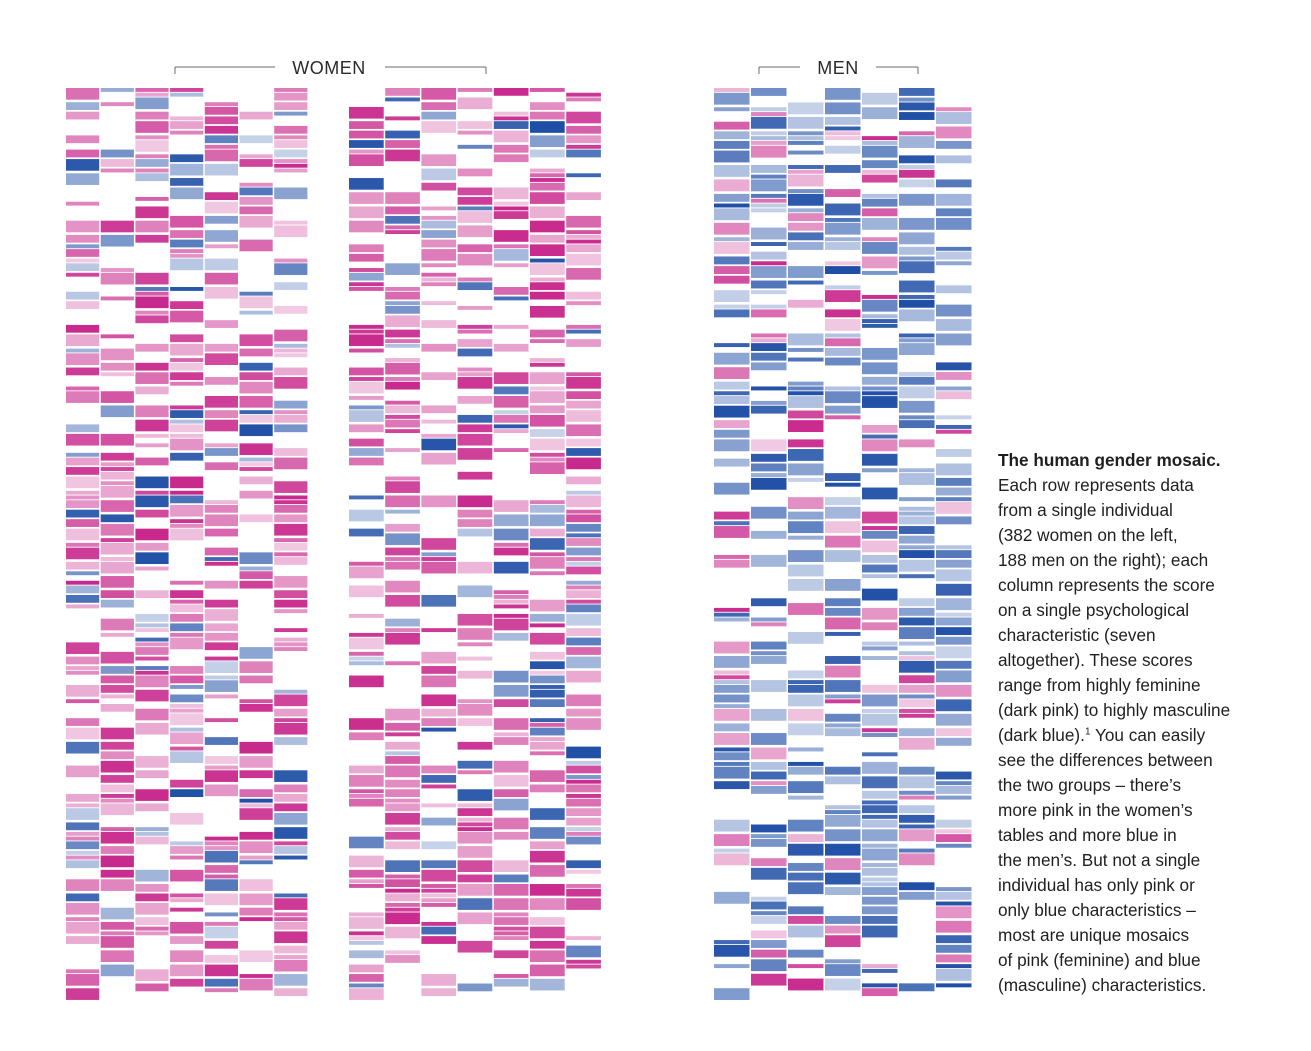 Image resolution: width=1311 pixels, height=1051 pixels. What do you see at coordinates (1095, 660) in the screenshot?
I see `caption-line: altogether). These scores` at bounding box center [1095, 660].